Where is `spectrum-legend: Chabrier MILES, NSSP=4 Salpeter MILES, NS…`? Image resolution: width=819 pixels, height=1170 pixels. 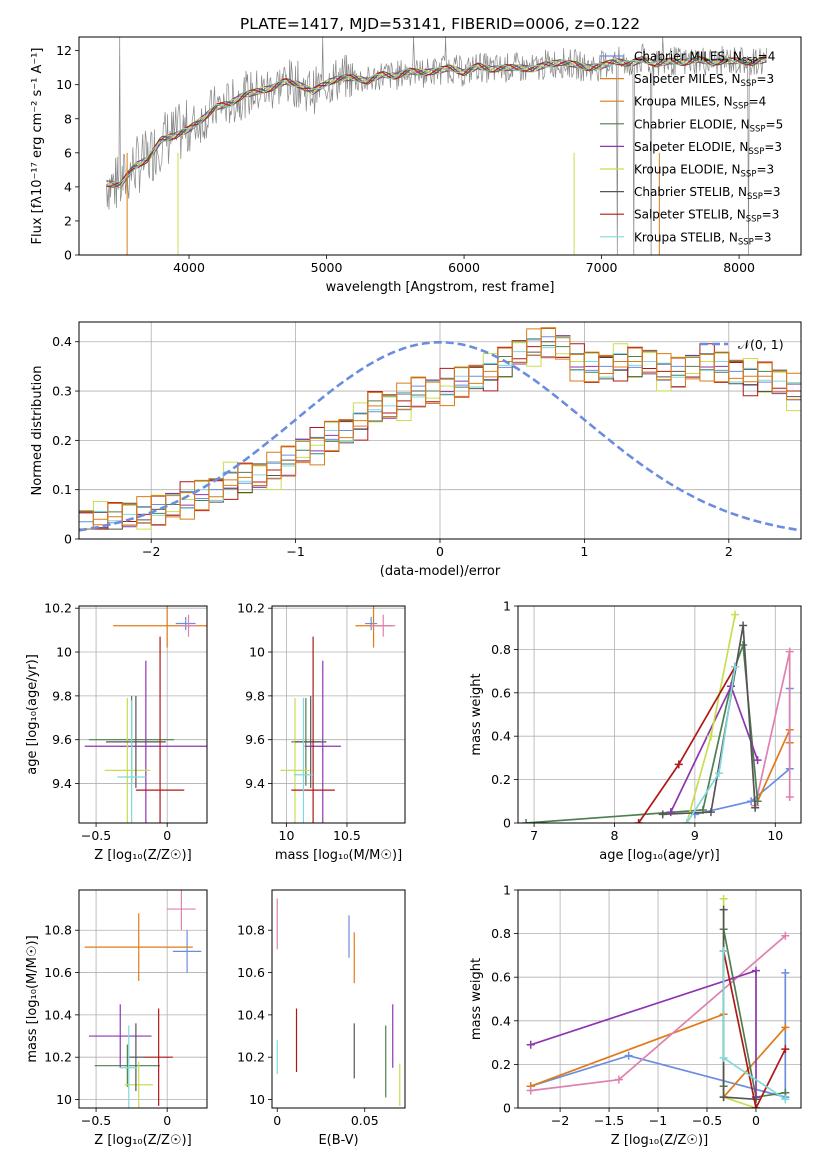
spectrum-legend: Chabrier MILES, NSSP=4 Salpeter MILES, NS… is located at coordinates (691, 148).